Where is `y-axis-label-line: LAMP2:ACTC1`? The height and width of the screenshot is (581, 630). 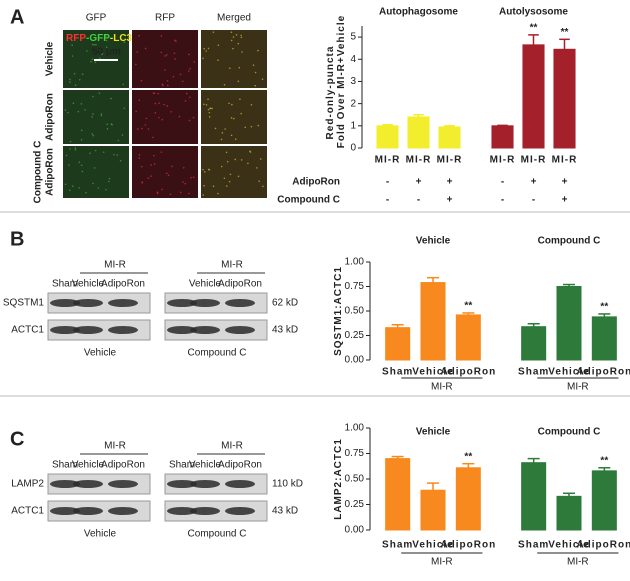
y-axis-label-line: LAMP2:ACTC1 is located at coordinates (338, 479).